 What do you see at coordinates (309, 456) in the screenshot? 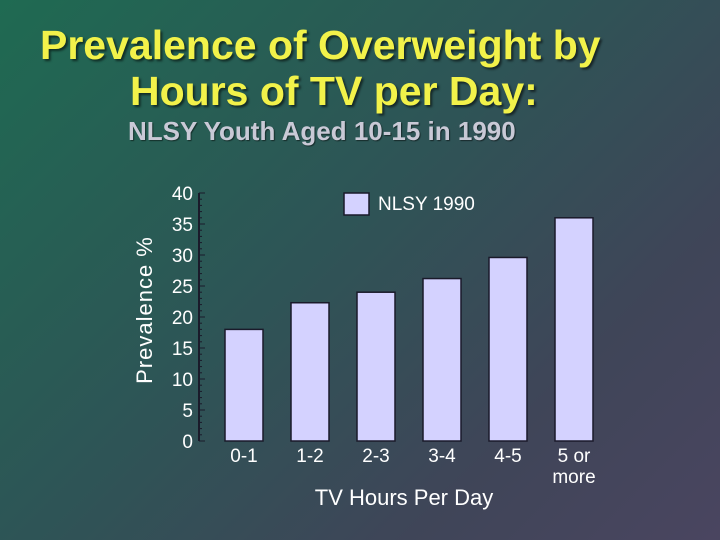
I see `x-tick-label: 1-2` at bounding box center [309, 456].